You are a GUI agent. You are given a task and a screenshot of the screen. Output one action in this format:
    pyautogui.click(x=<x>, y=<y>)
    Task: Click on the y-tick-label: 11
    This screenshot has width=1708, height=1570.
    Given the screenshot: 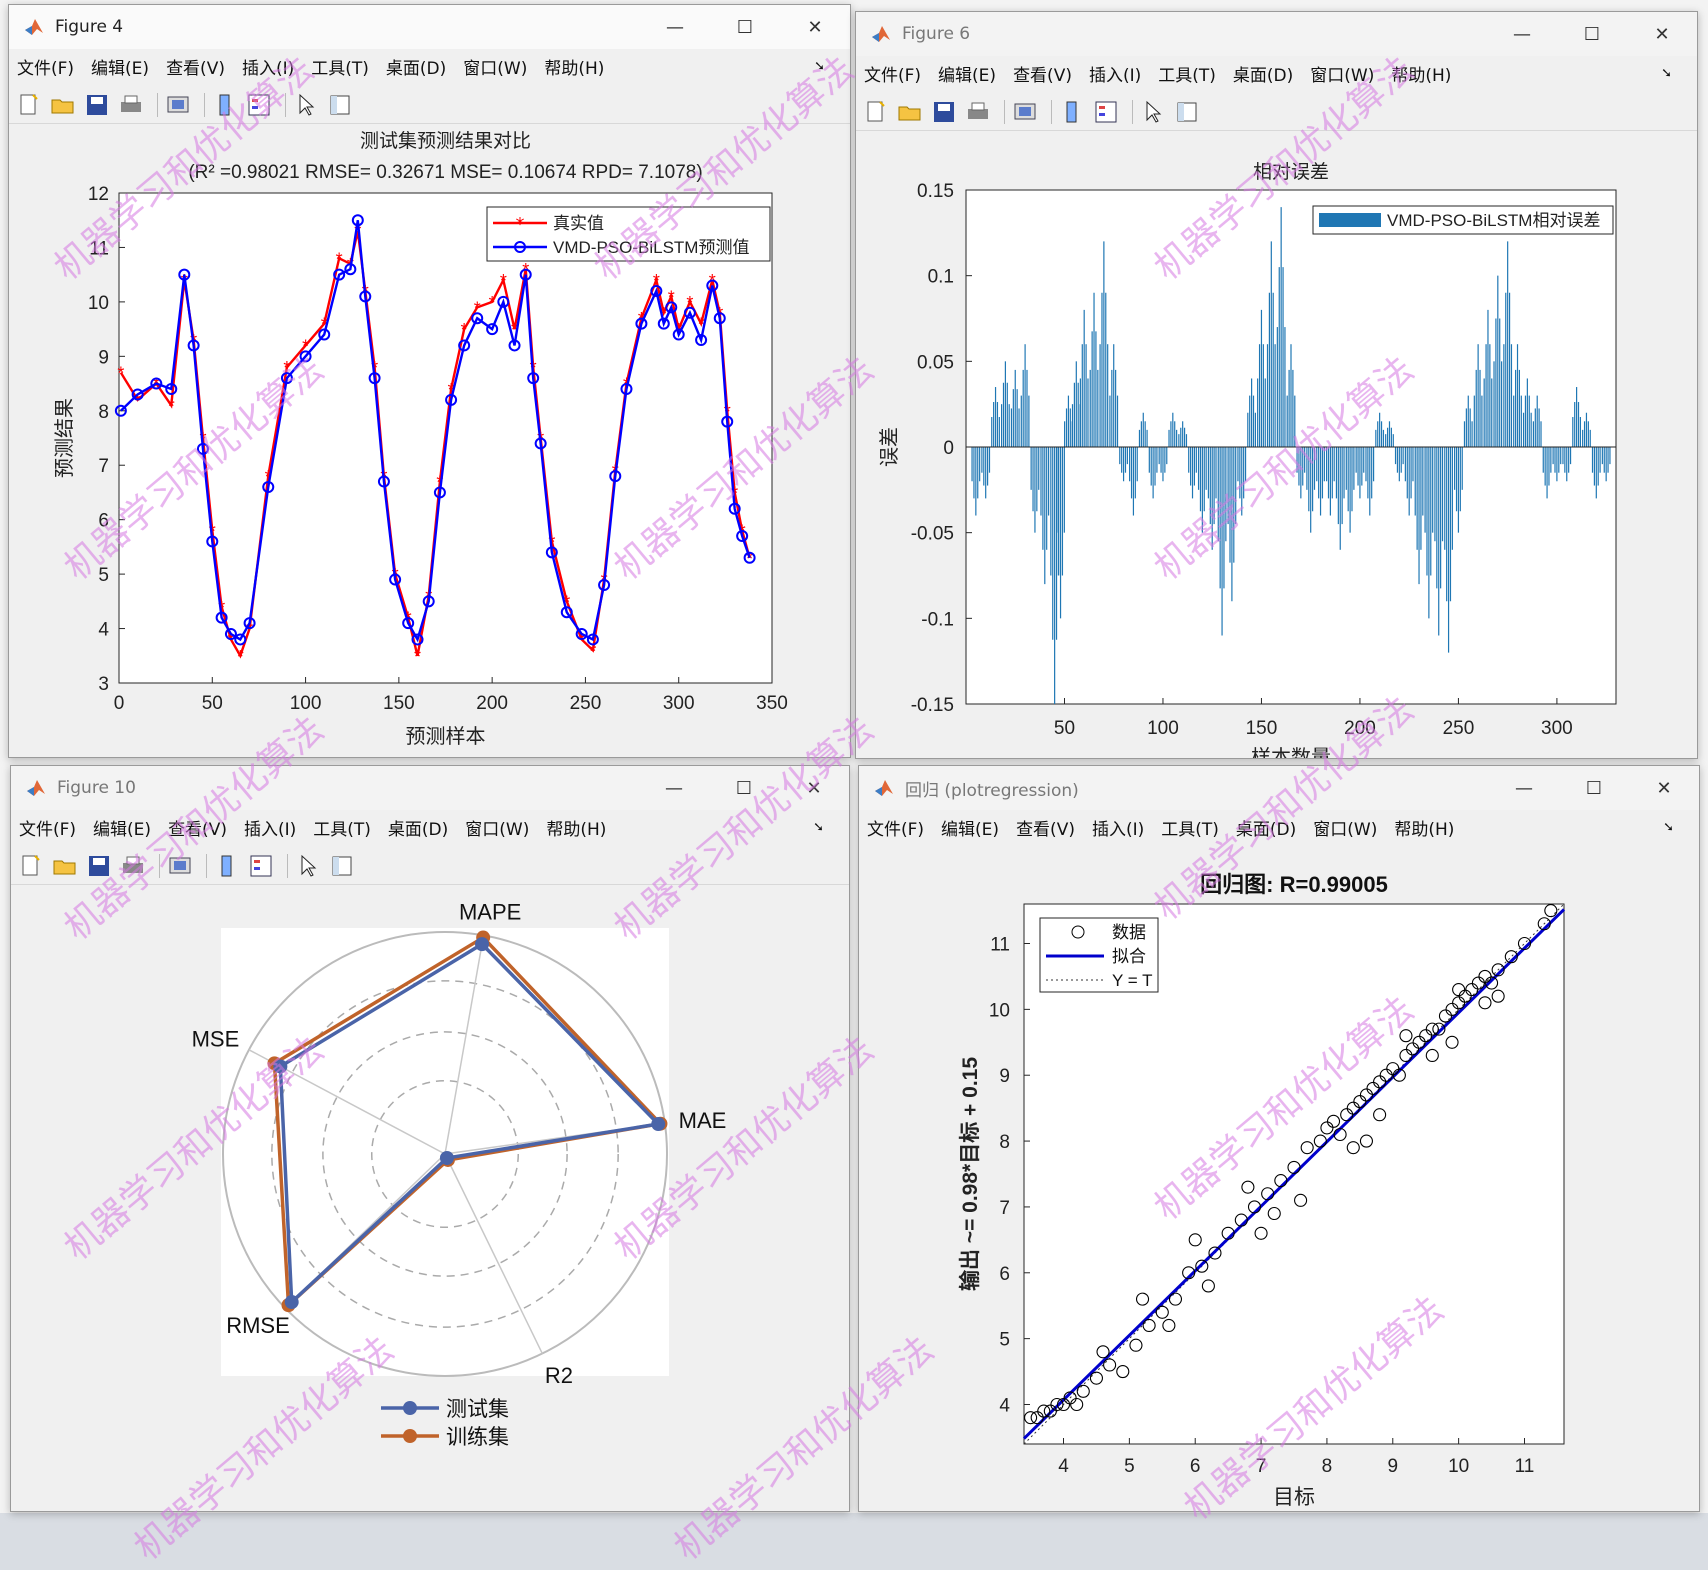 What is the action you would take?
    pyautogui.click(x=99, y=248)
    